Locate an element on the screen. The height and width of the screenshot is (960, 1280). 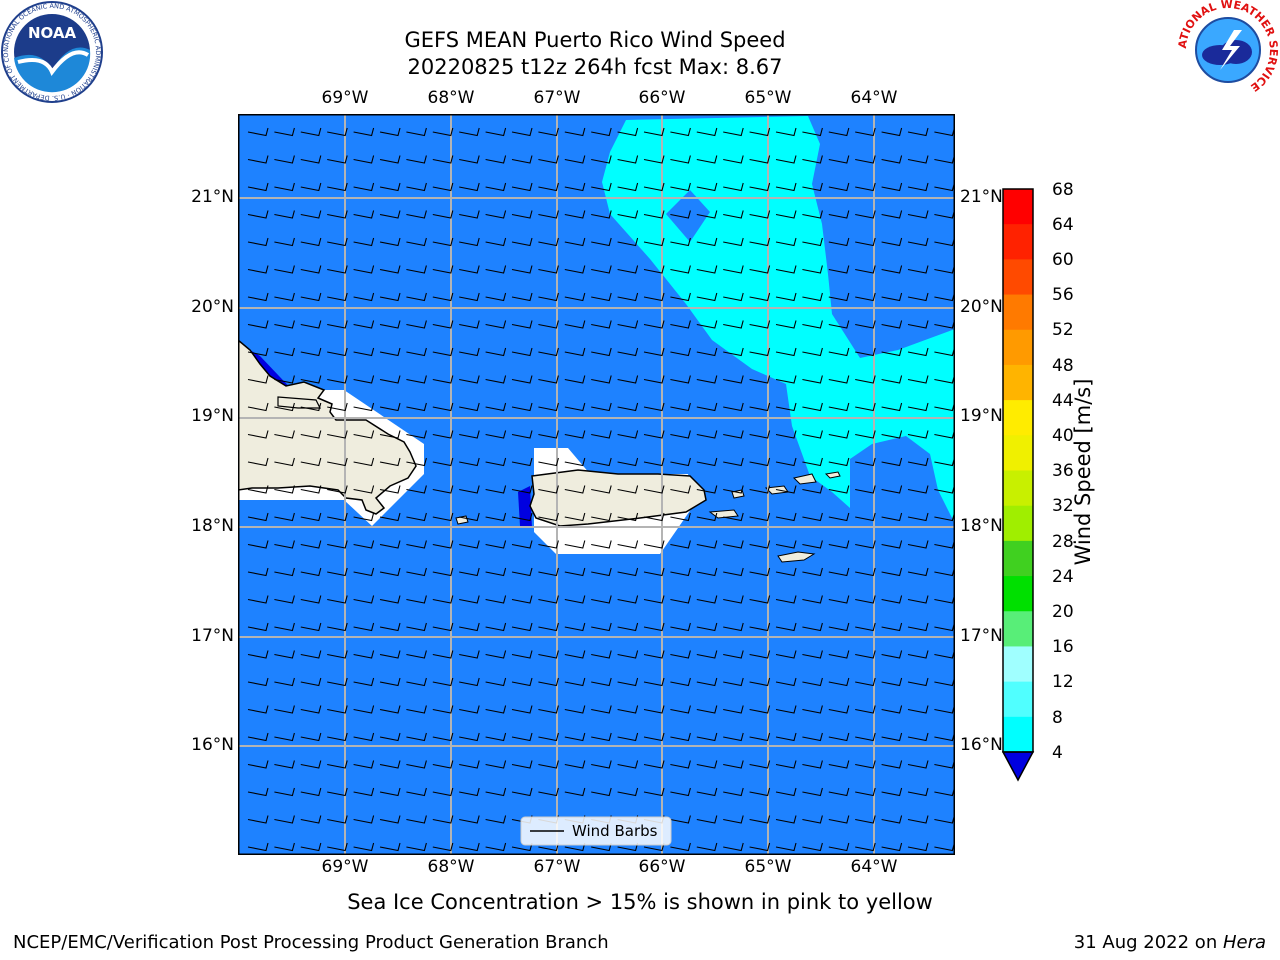
colorbar-tick: 52 is located at coordinates (1063, 330).